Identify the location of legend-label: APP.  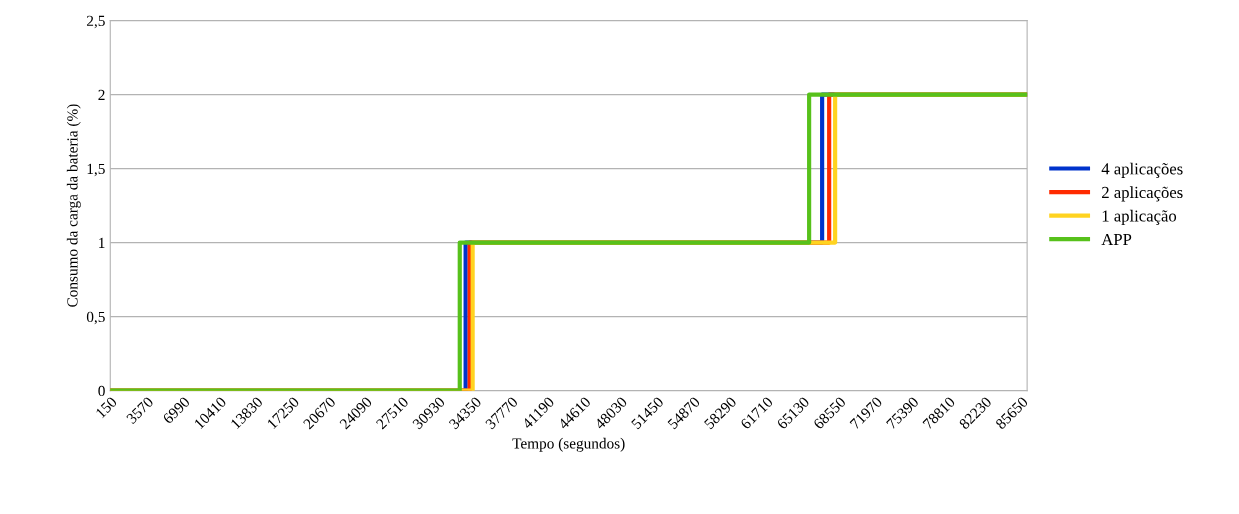
(1116, 239).